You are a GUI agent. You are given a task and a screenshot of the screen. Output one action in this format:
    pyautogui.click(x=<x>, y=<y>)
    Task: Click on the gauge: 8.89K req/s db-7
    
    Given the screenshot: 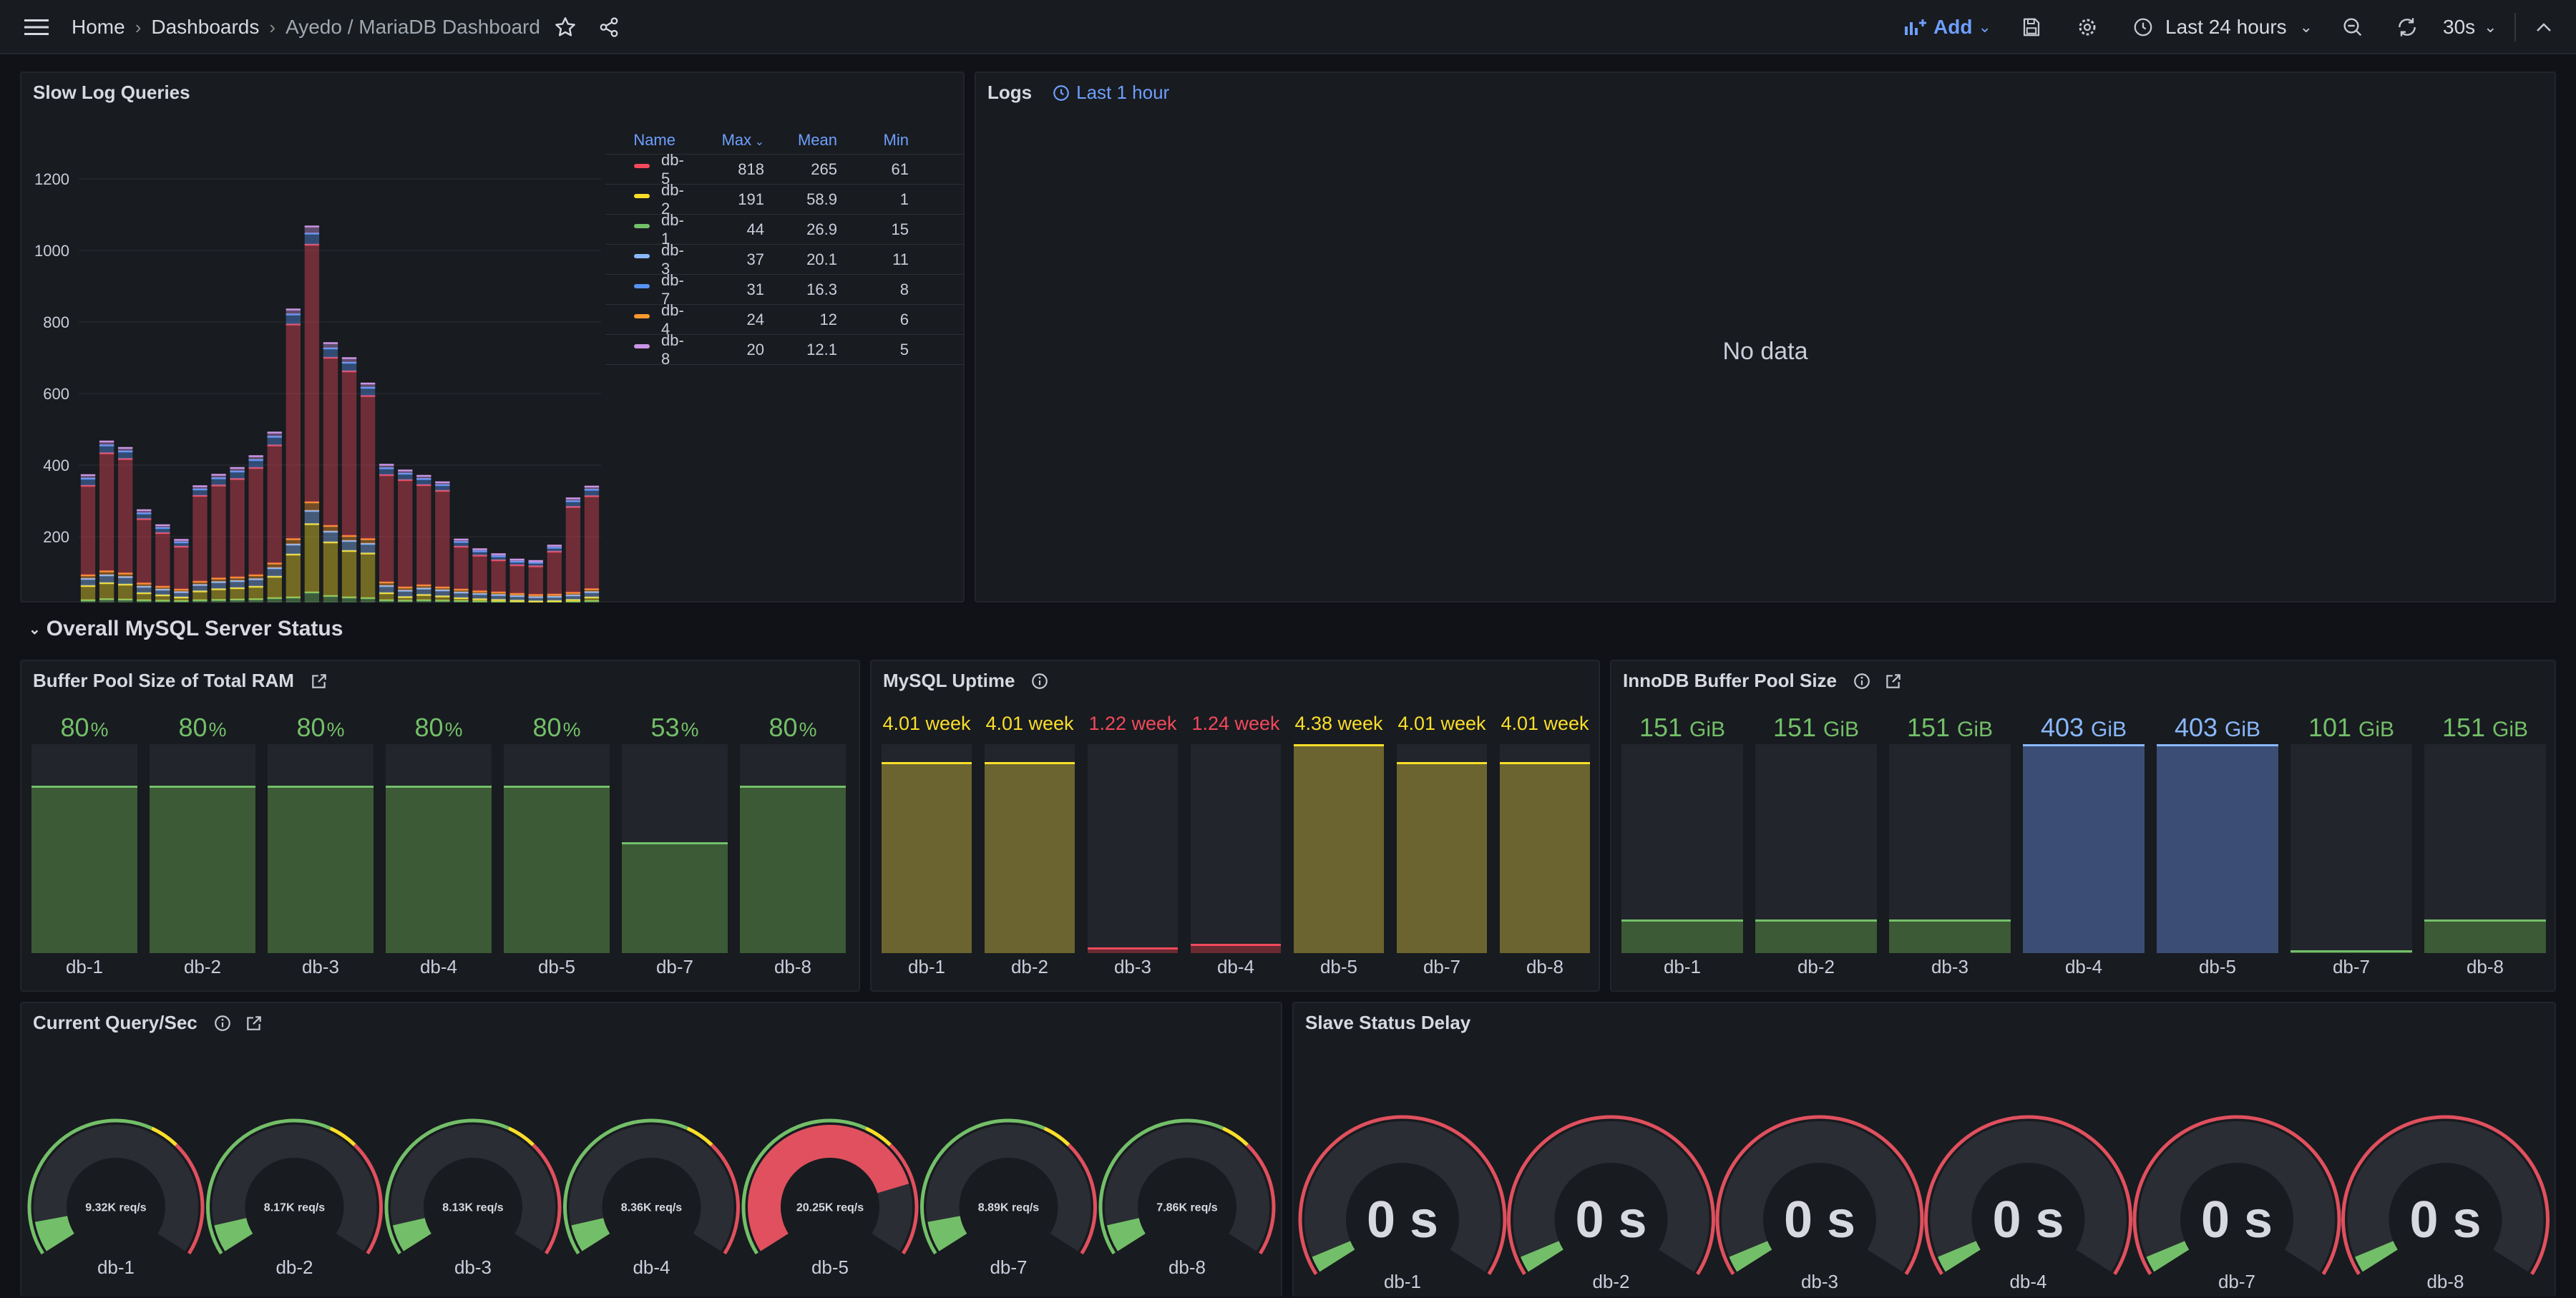 What is the action you would take?
    pyautogui.click(x=1008, y=1198)
    